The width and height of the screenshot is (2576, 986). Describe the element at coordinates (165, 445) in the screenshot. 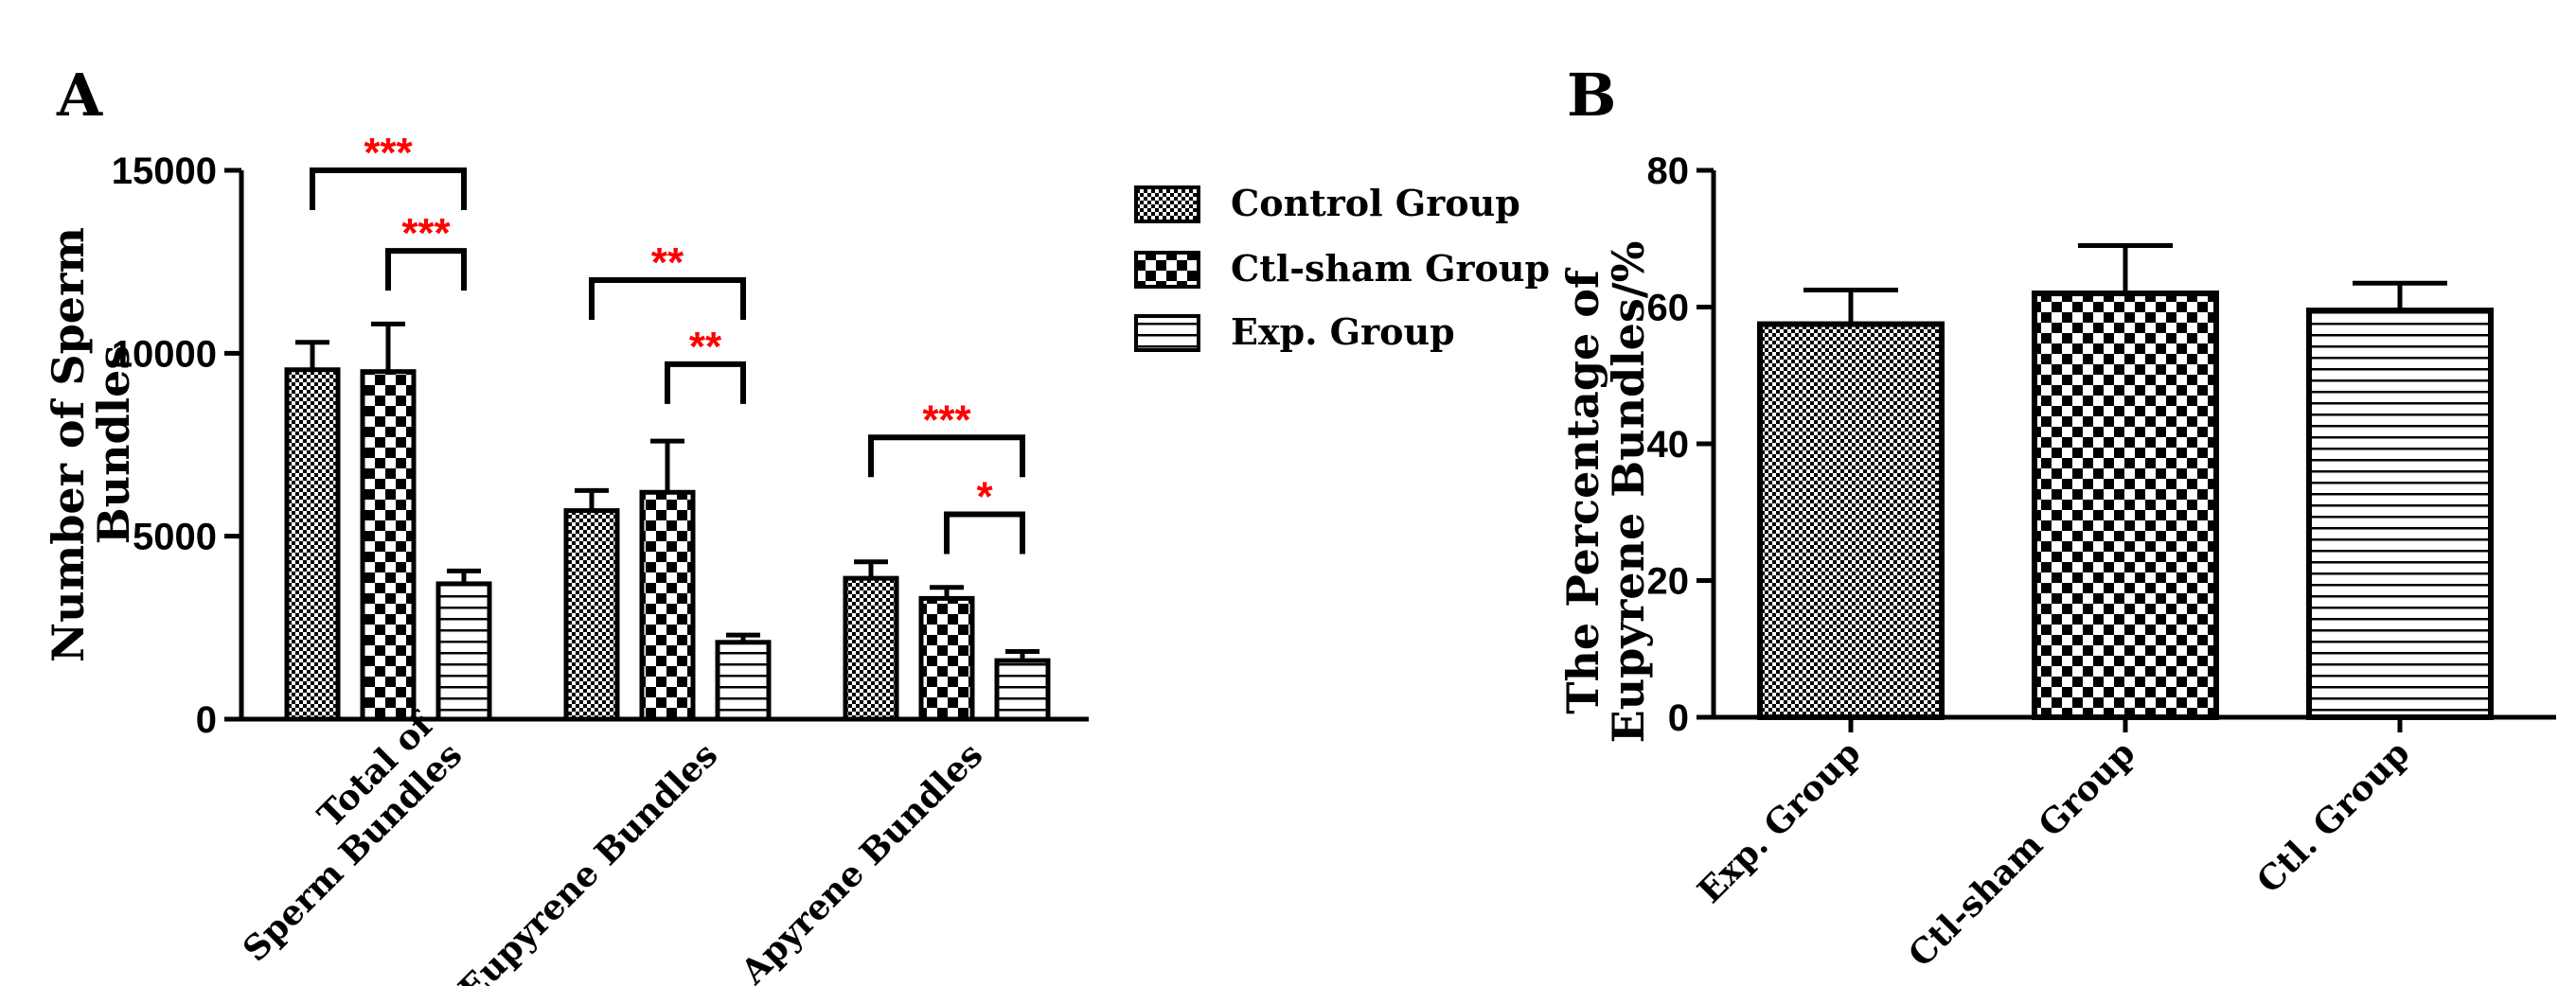

I see `chart-a-tick-labels: 0 5000 10000 15000` at that location.